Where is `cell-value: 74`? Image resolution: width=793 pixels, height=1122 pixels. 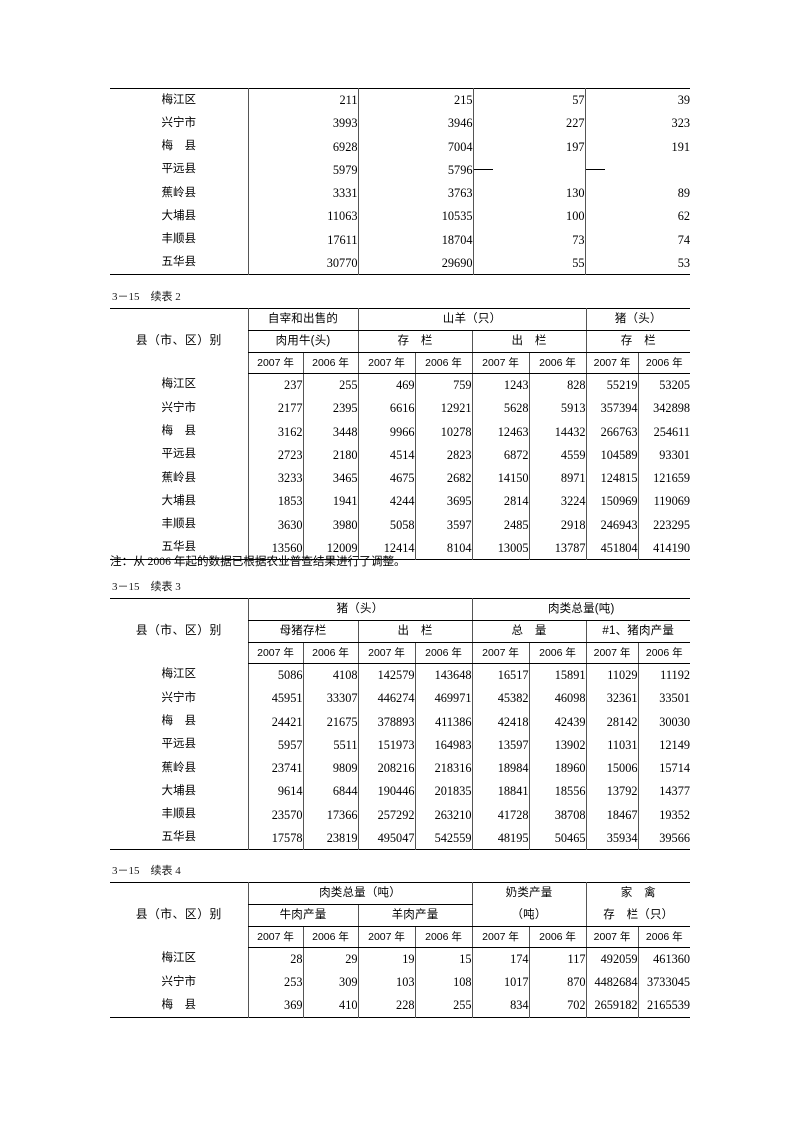 cell-value: 74 is located at coordinates (637, 240).